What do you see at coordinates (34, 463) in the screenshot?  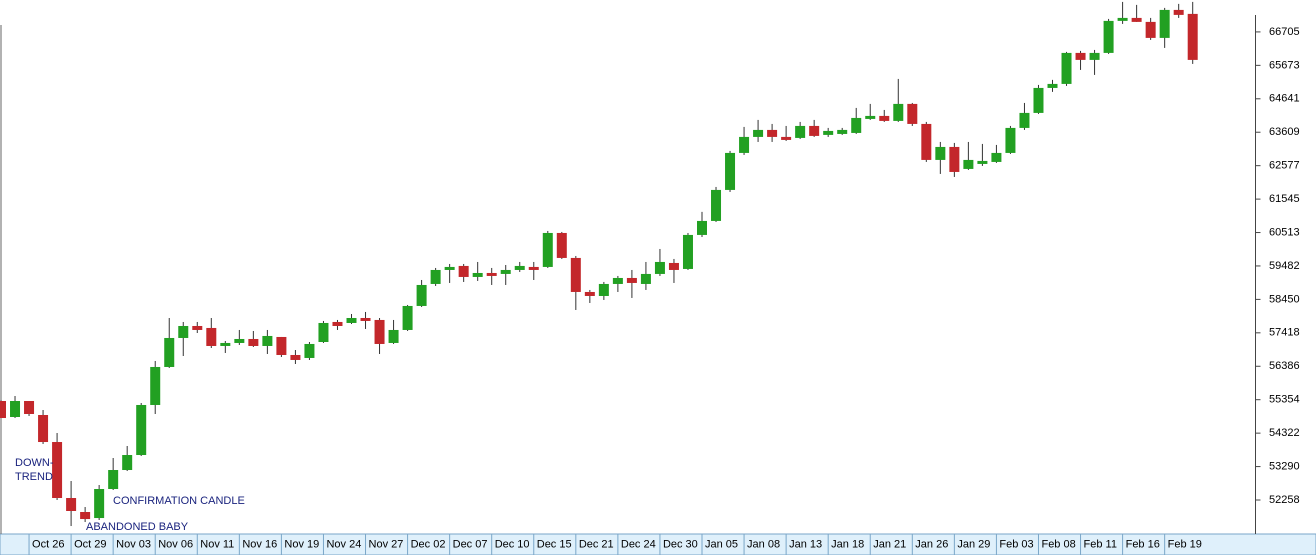 I see `annotation: DOWN-` at bounding box center [34, 463].